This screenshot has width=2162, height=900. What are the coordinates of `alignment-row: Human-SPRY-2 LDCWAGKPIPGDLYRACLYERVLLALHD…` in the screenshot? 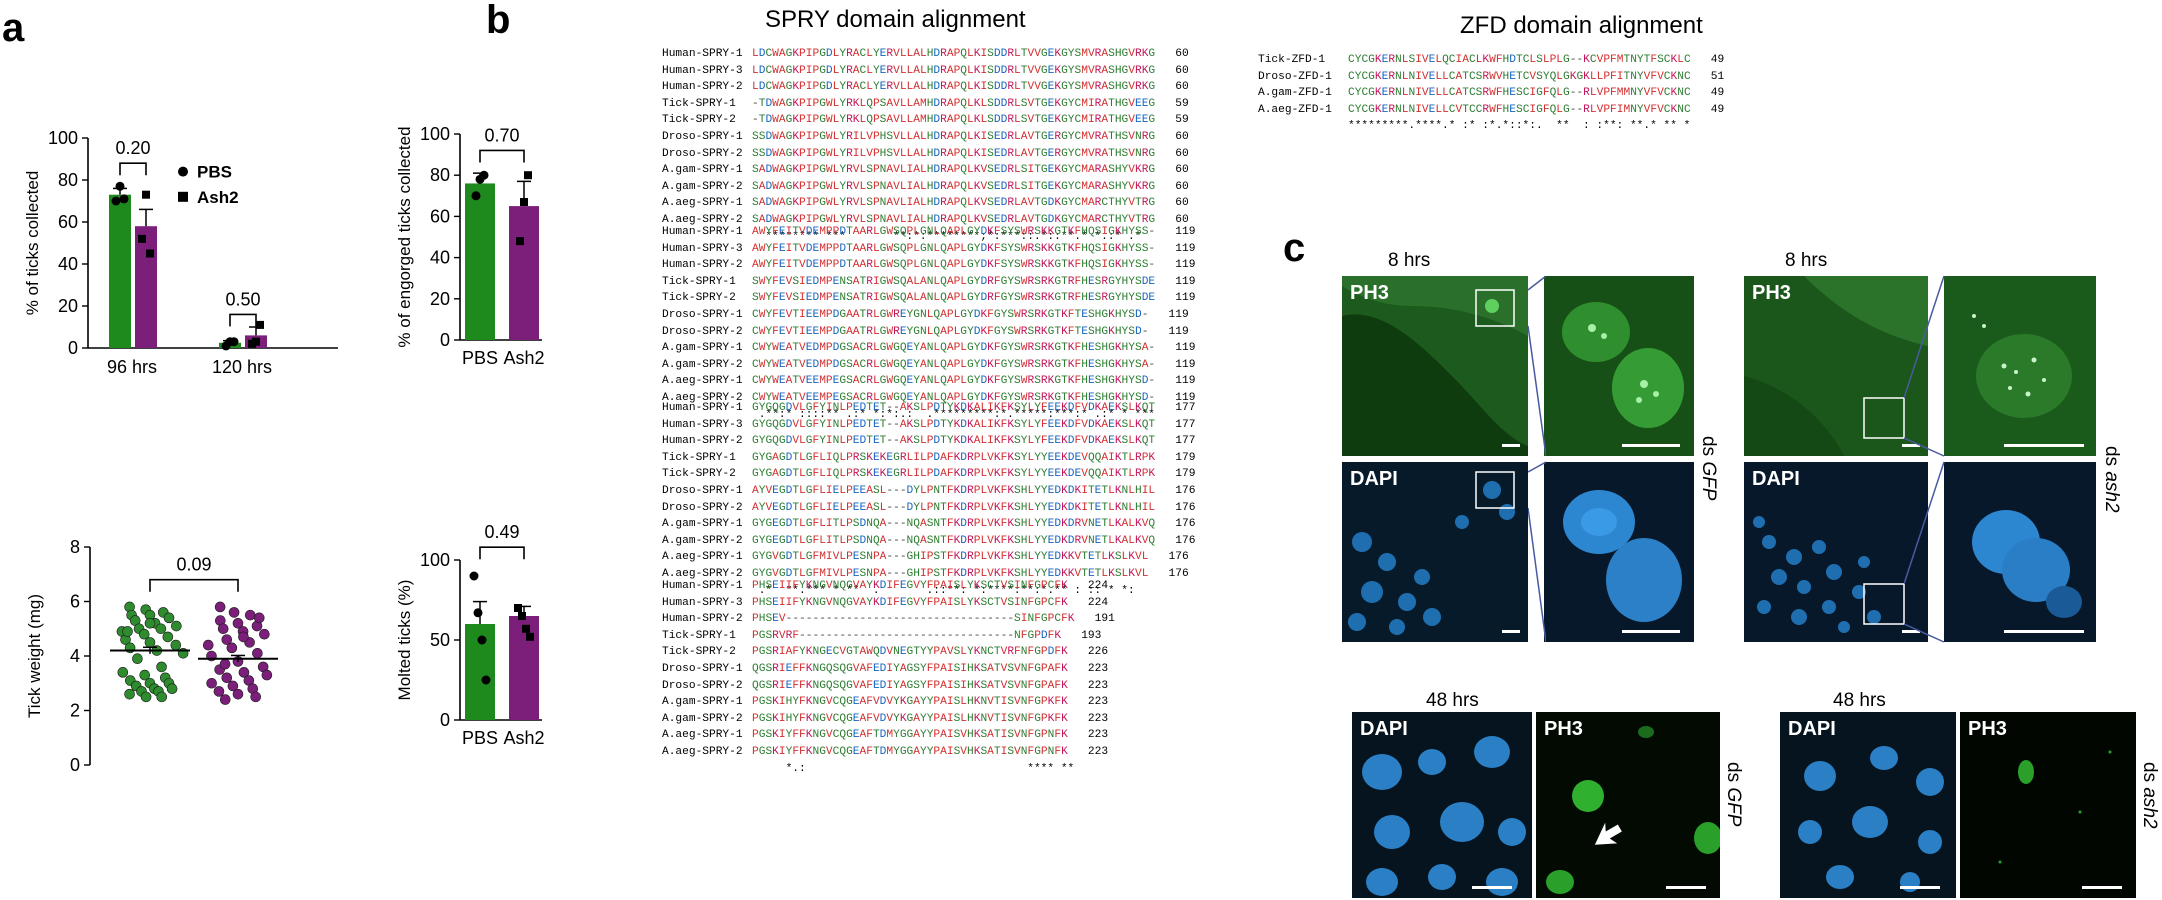 It's located at (925, 87).